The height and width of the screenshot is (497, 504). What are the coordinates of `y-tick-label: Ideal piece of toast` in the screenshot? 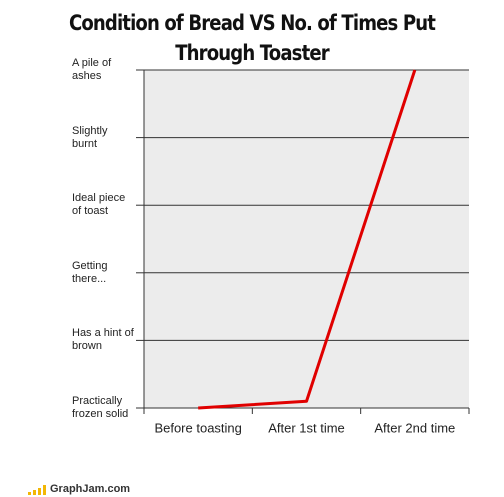 It's located at (99, 205).